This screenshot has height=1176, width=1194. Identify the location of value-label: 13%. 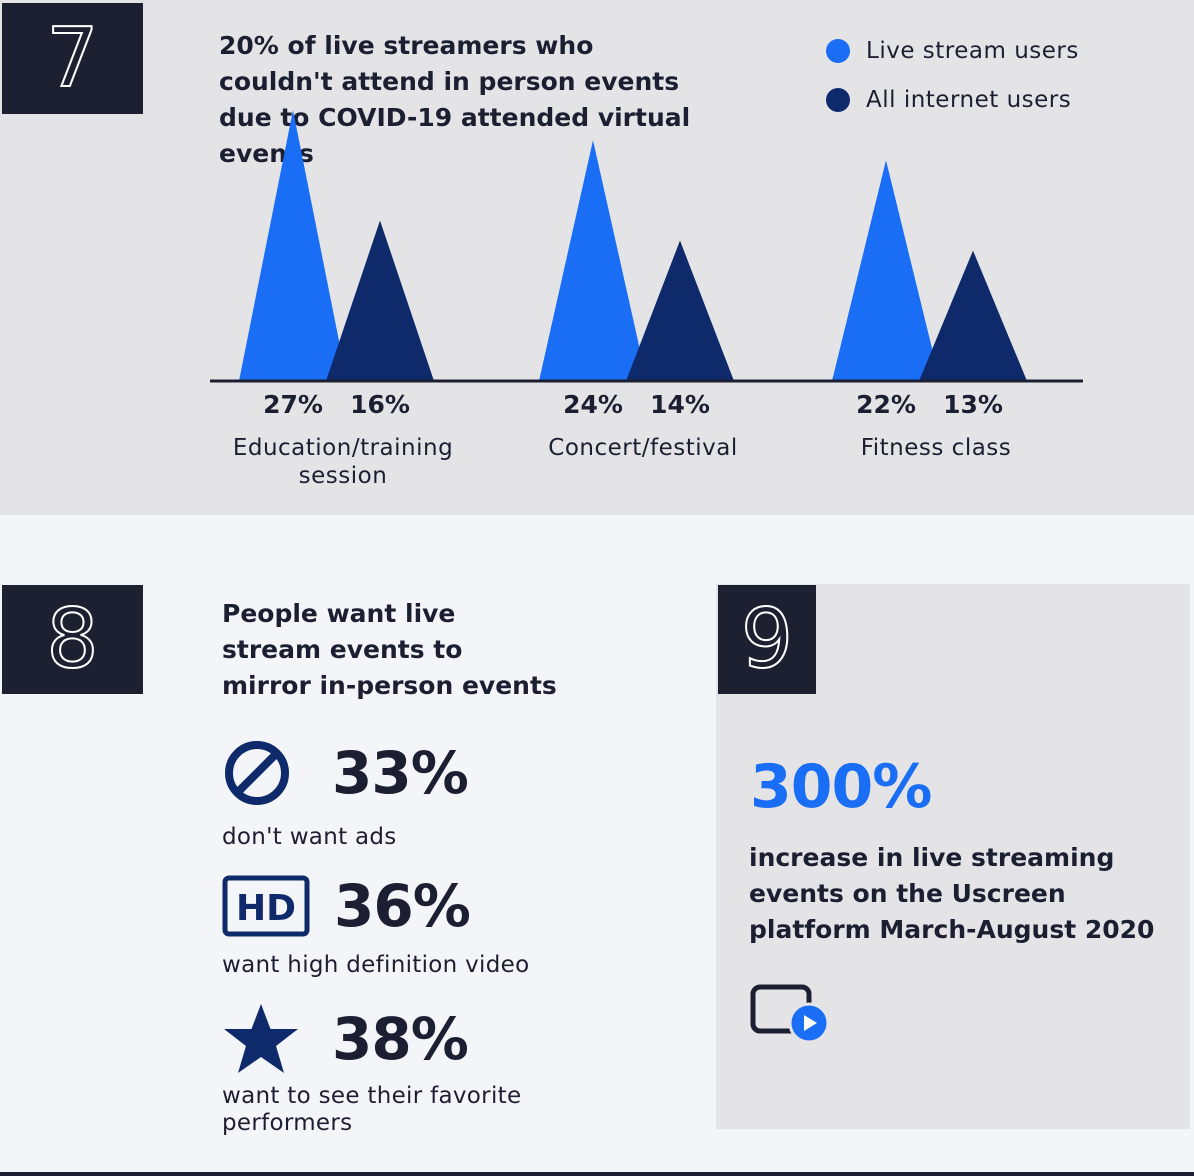
(973, 404).